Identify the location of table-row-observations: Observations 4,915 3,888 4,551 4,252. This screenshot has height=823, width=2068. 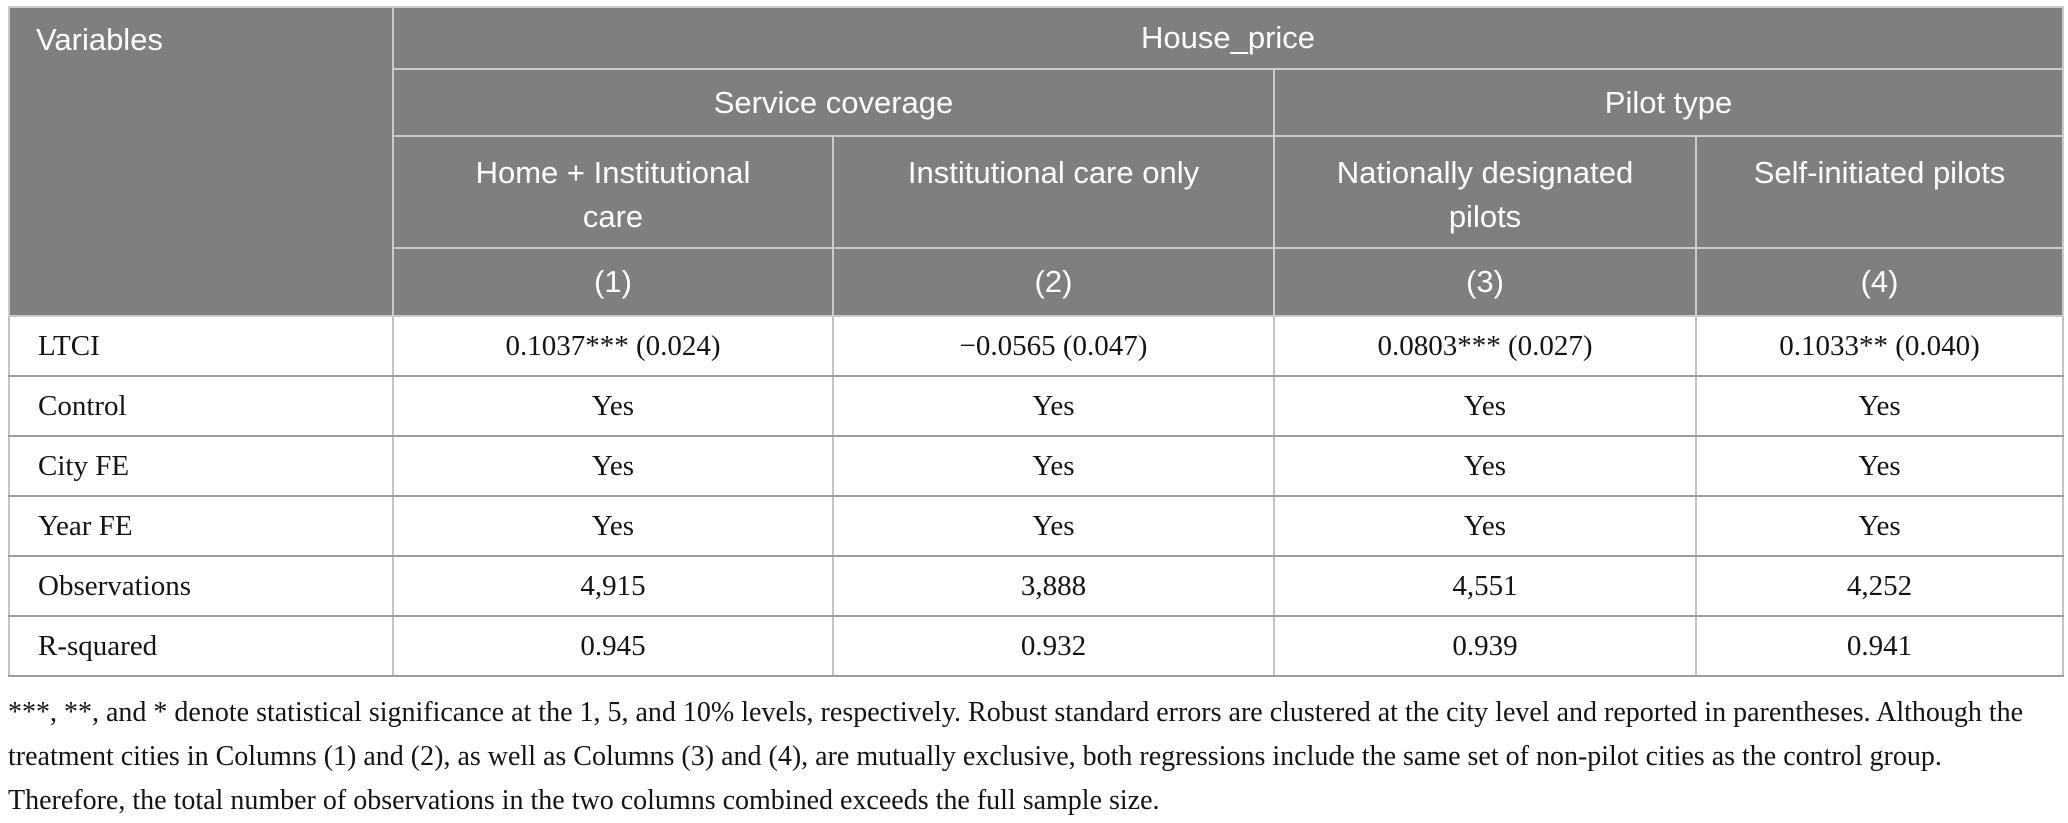
(1036, 586).